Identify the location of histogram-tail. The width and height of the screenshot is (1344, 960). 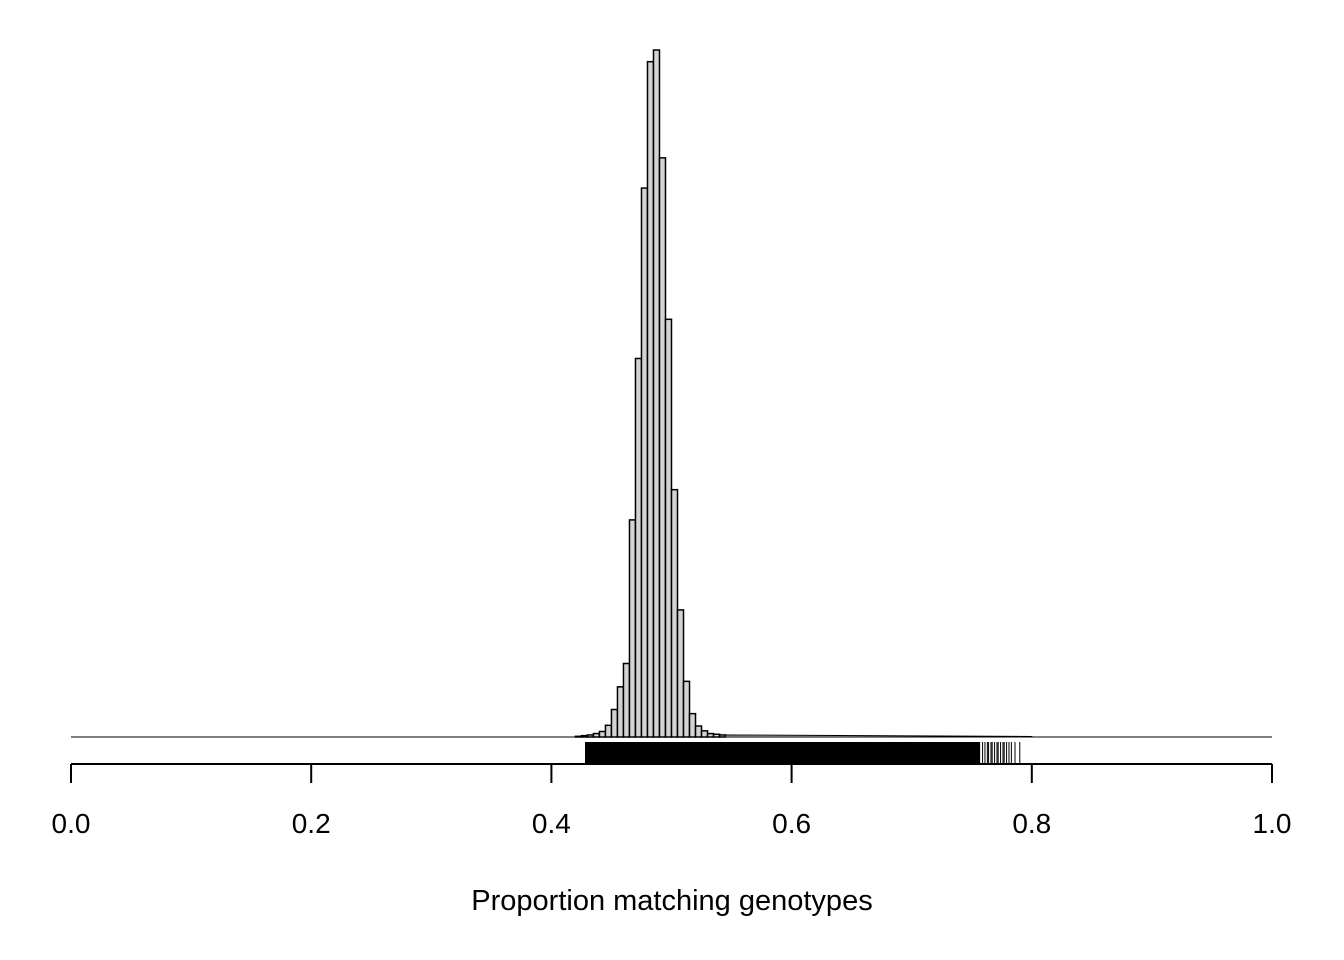
(879, 736).